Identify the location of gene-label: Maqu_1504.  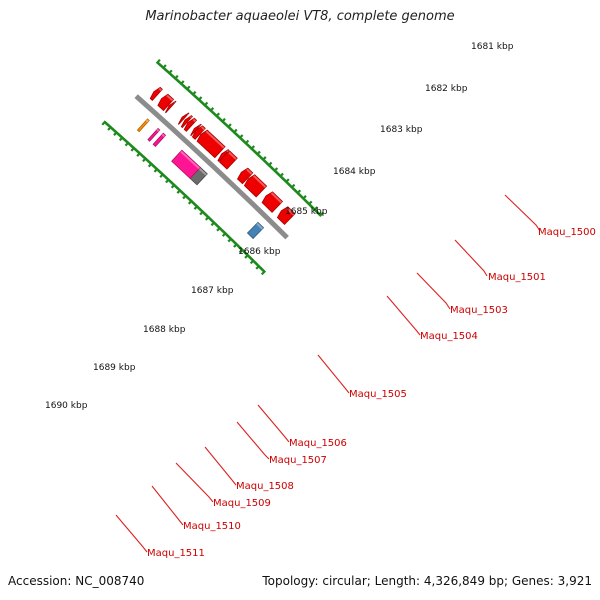
(449, 336).